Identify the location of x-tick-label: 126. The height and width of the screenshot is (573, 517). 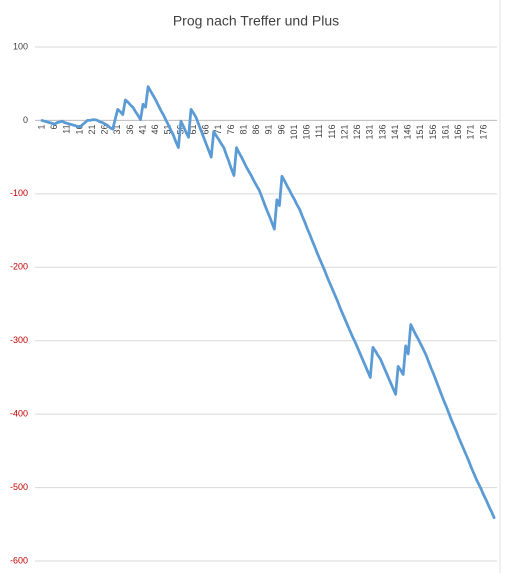
(357, 131).